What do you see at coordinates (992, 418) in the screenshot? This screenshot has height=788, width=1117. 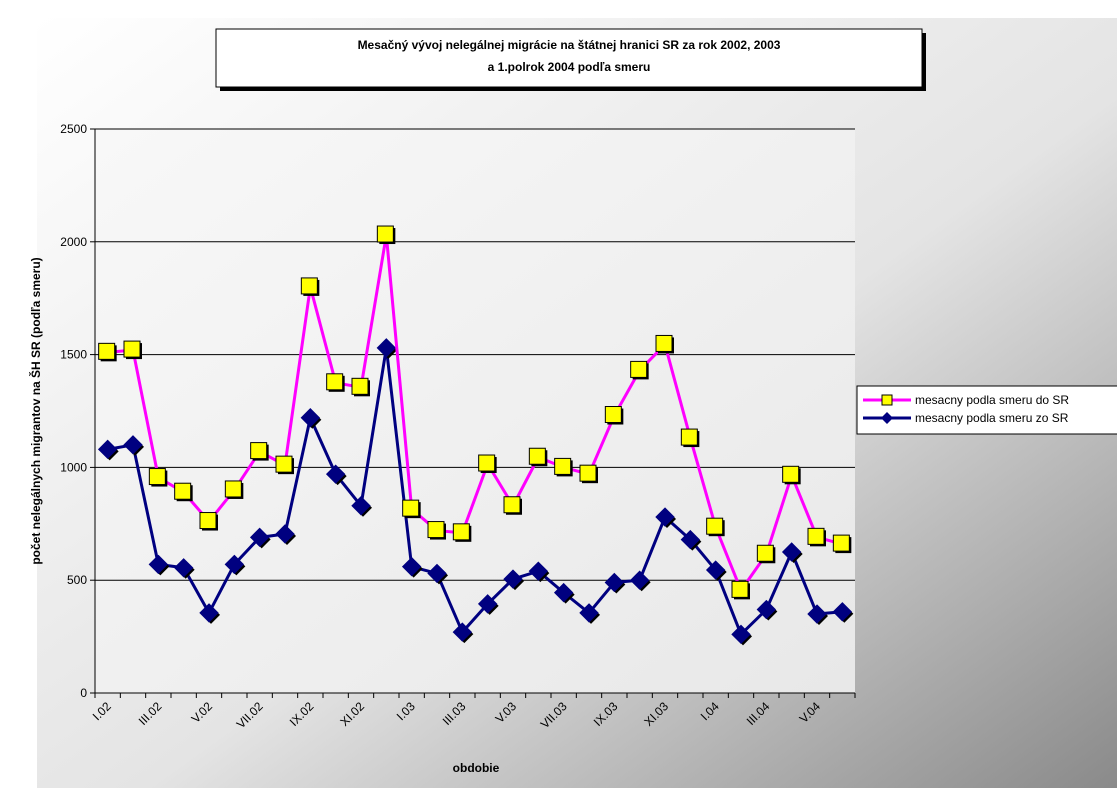 I see `legend-label: mesacny podla smeru zo SR` at bounding box center [992, 418].